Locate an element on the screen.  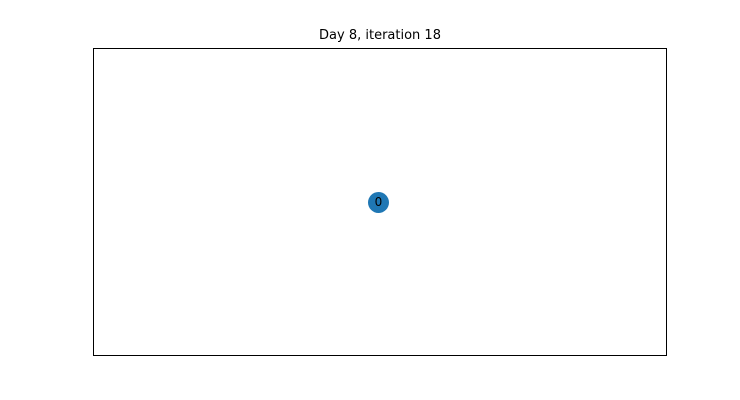
figure-title: Day 8, iteration 18 is located at coordinates (380, 35).